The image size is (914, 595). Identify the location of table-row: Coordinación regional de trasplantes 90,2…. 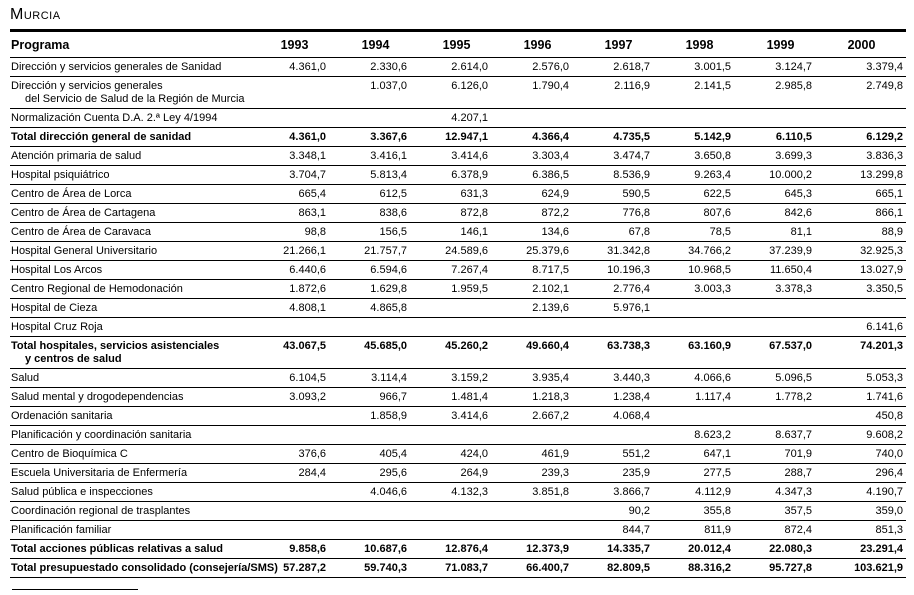
(458, 511).